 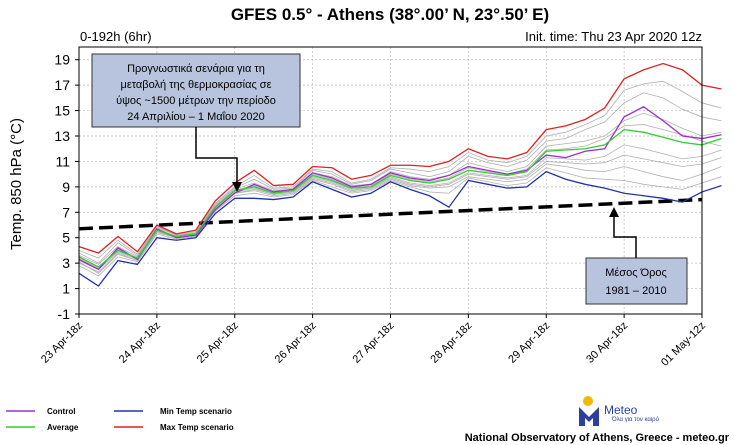 I want to click on annotation-top-line-1: Προγνωστικά σενάρια για τη, so click(x=196, y=69).